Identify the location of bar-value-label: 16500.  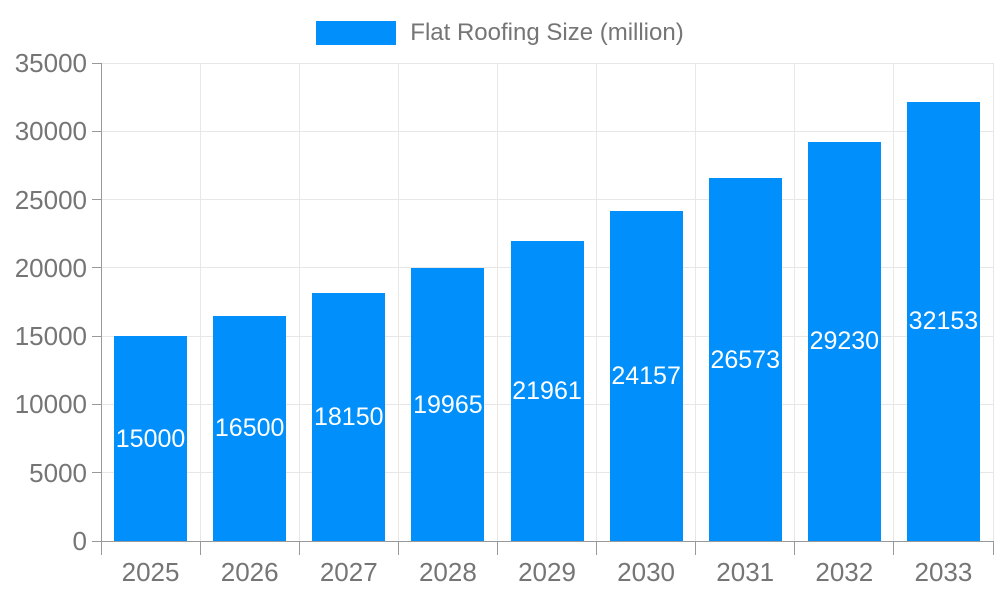
(249, 428).